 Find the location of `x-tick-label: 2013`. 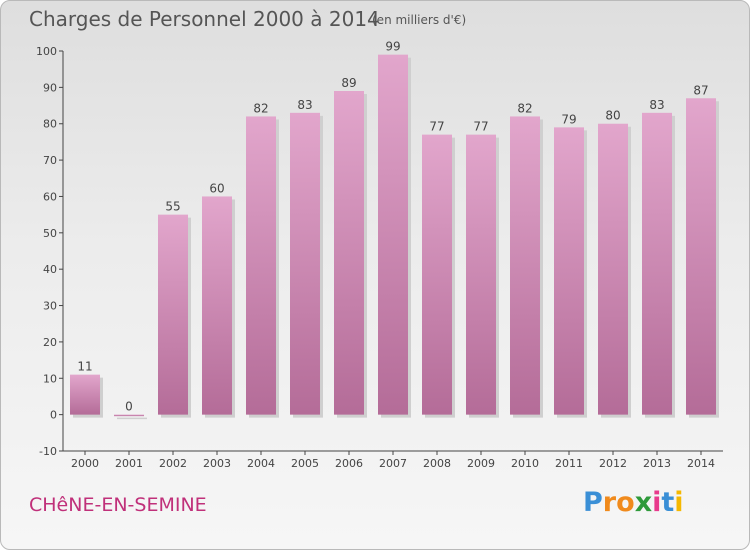

x-tick-label: 2013 is located at coordinates (657, 463).